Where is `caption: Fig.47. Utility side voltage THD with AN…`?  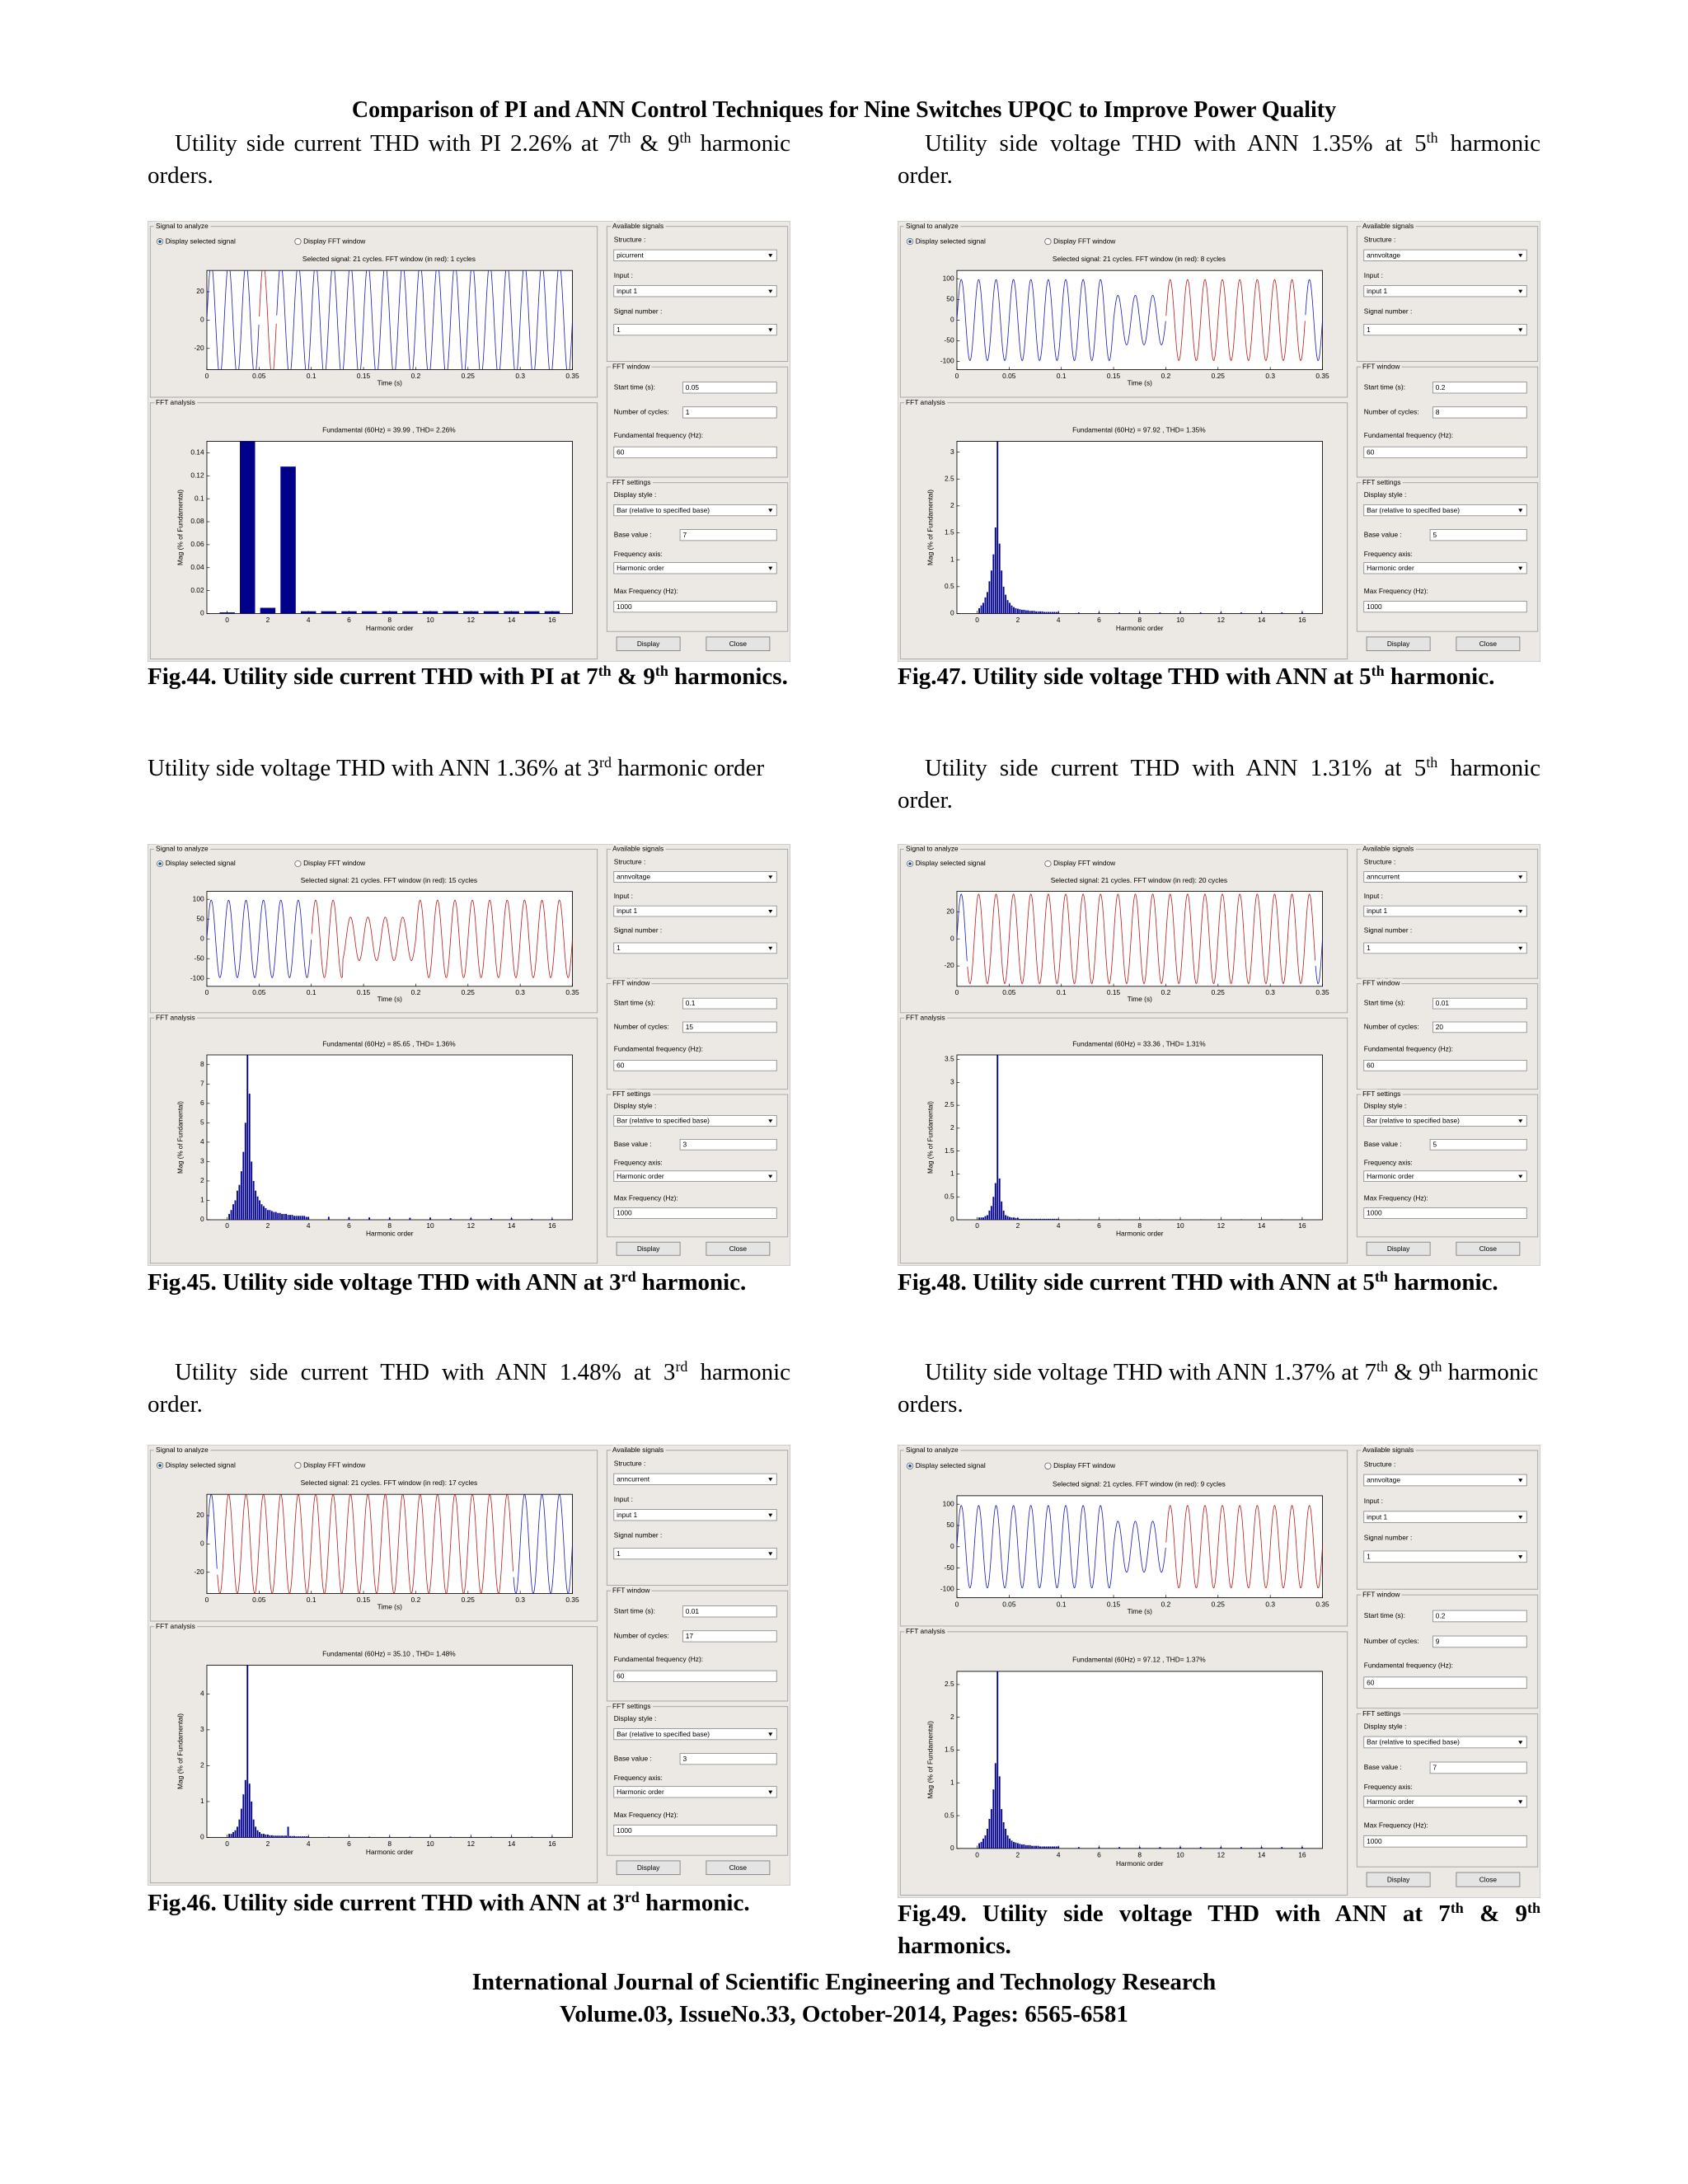 caption: Fig.47. Utility side voltage THD with AN… is located at coordinates (1219, 677).